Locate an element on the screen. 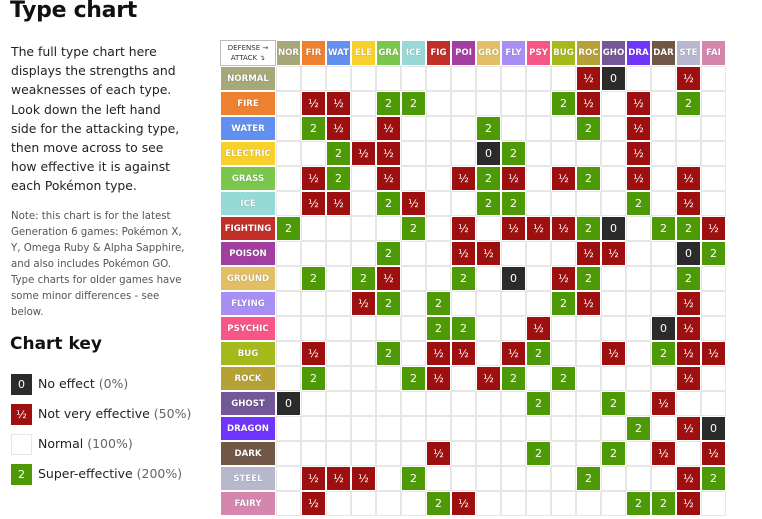 This screenshot has height=519, width=762. defense-type-bug: BUG is located at coordinates (563, 53).